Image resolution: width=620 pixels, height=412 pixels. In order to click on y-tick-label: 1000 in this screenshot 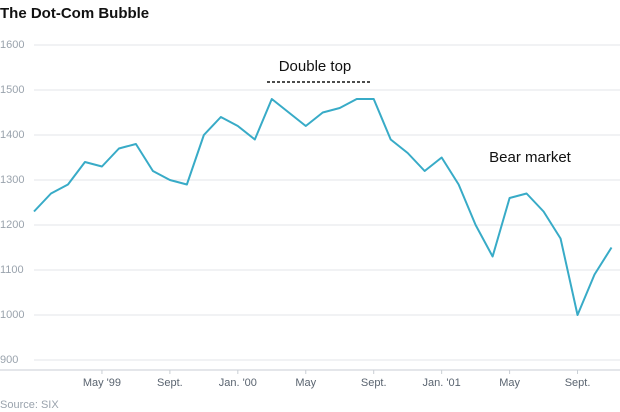, I will do `click(12, 315)`.